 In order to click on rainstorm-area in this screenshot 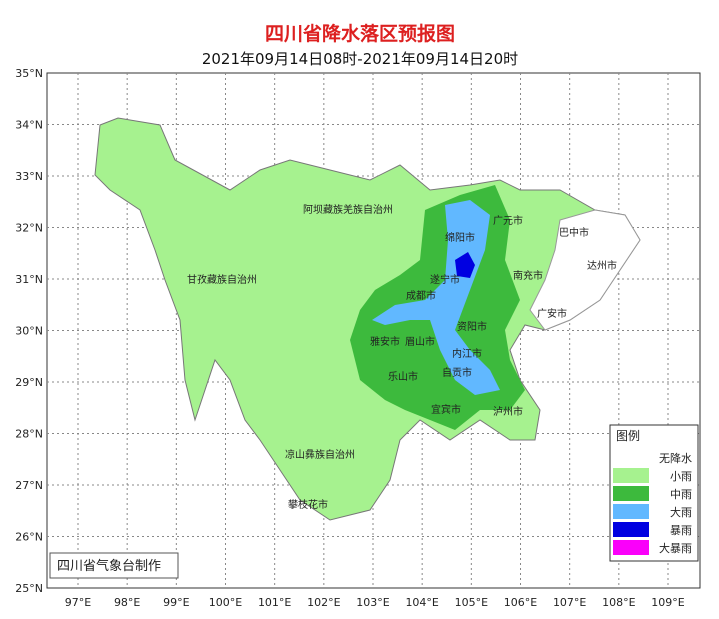, I will do `click(465, 265)`.